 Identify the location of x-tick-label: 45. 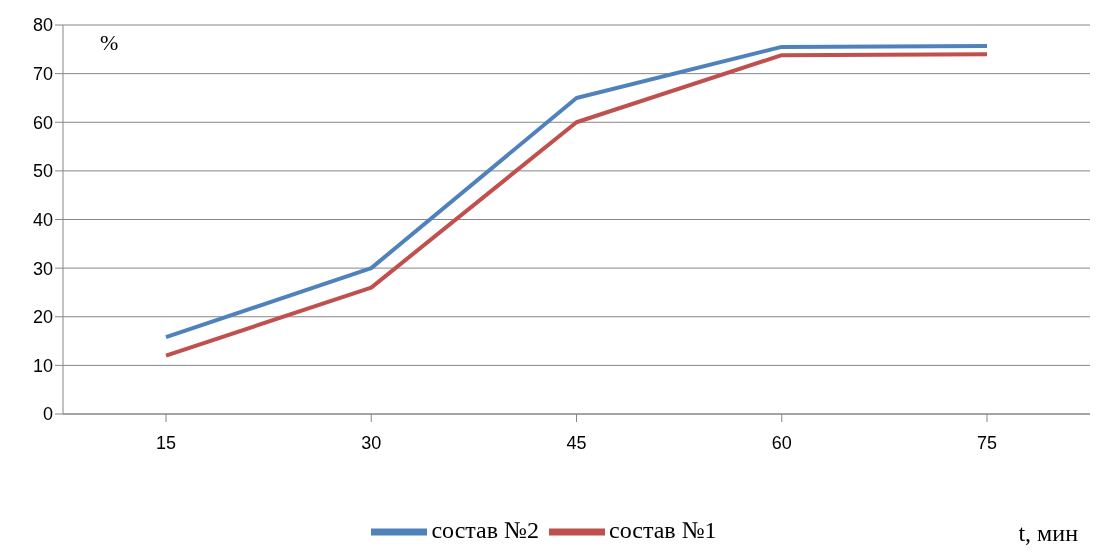
(576, 442).